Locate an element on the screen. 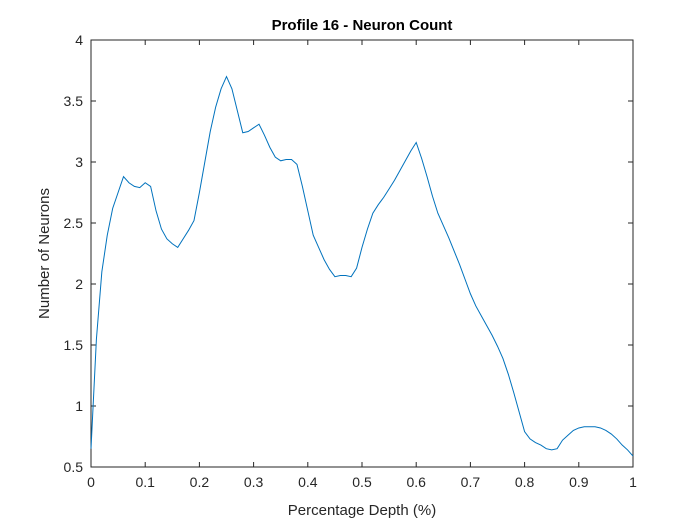 The image size is (700, 525). x-tick-label: 0.2 is located at coordinates (200, 482).